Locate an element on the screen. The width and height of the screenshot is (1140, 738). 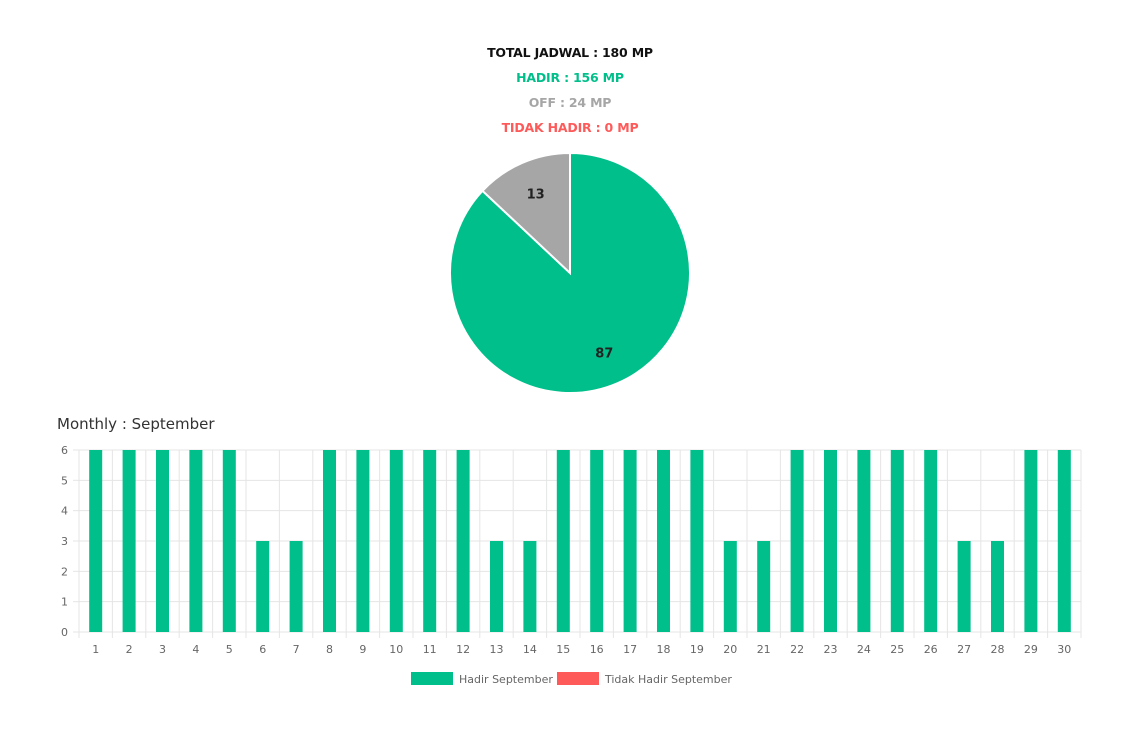
x-tick-label: 2 is located at coordinates (129, 649).